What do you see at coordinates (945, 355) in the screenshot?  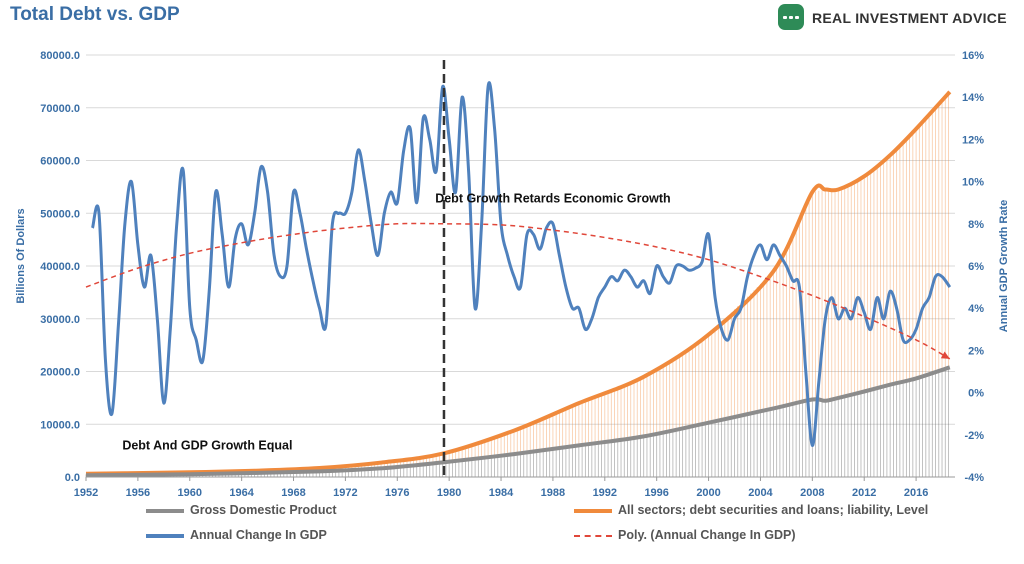 I see `trend-arrow-head` at bounding box center [945, 355].